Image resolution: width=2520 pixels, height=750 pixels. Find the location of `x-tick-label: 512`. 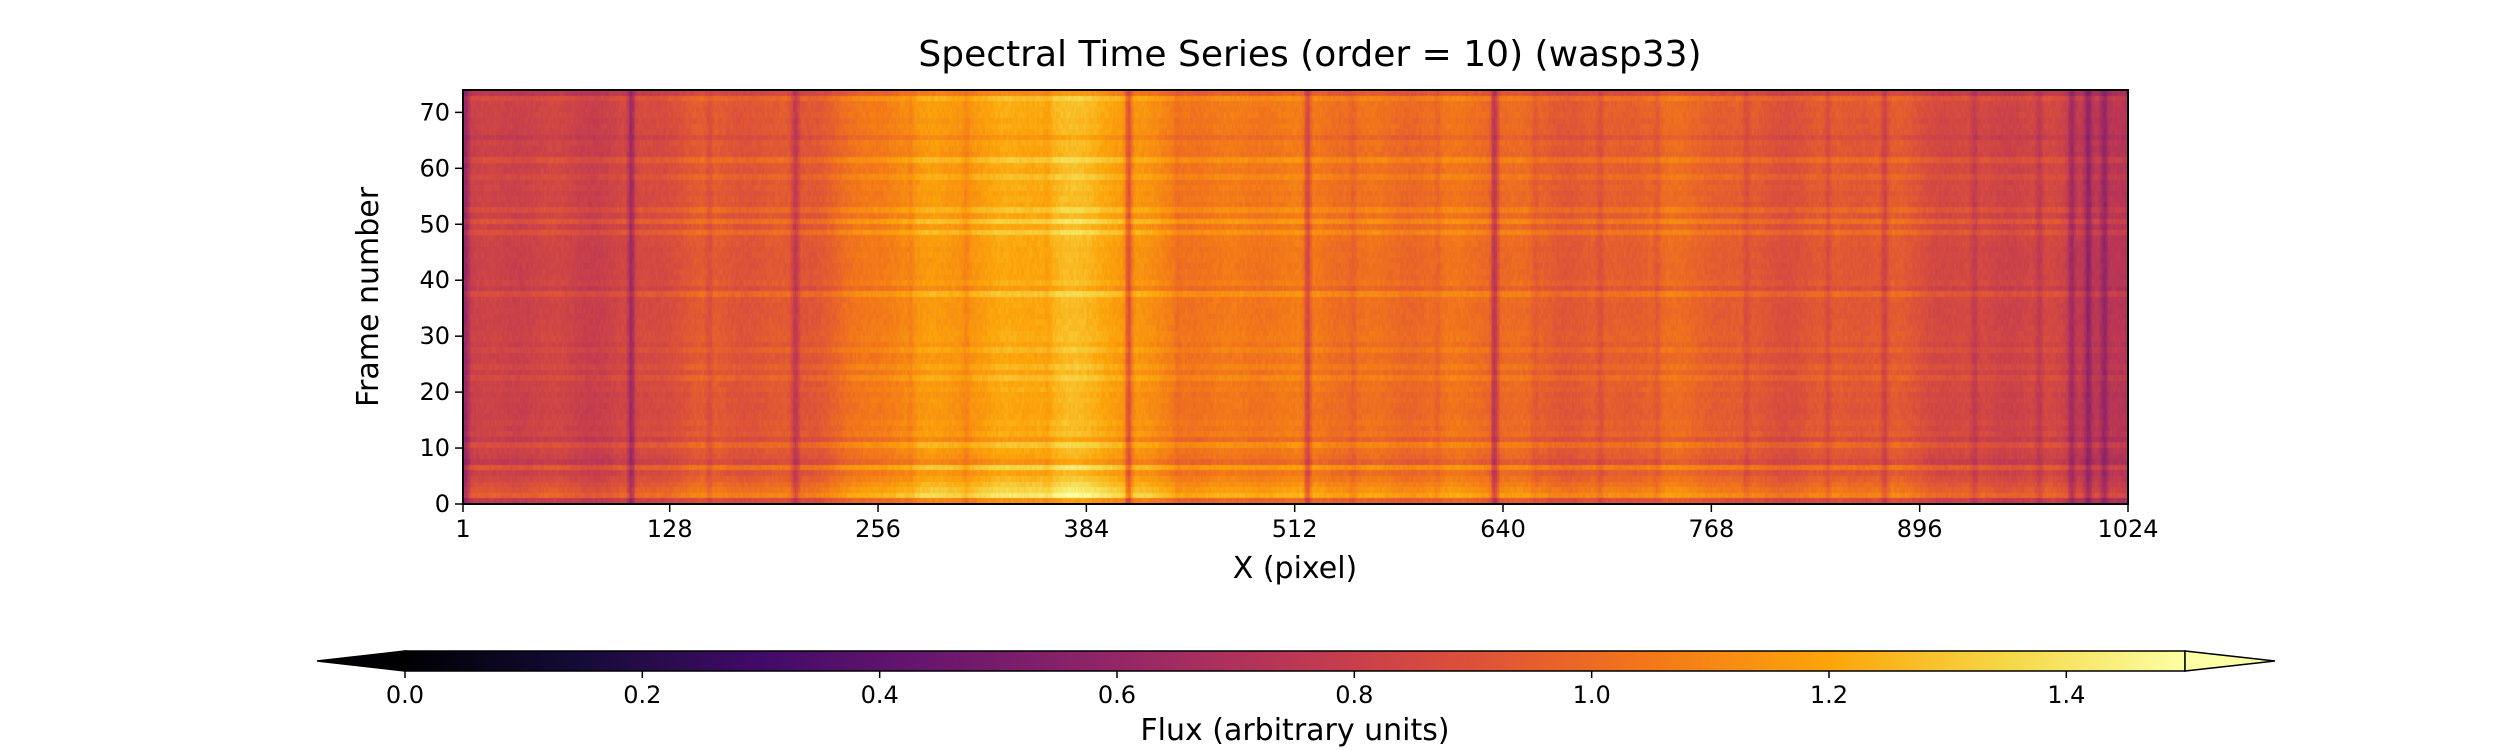

x-tick-label: 512 is located at coordinates (1295, 529).